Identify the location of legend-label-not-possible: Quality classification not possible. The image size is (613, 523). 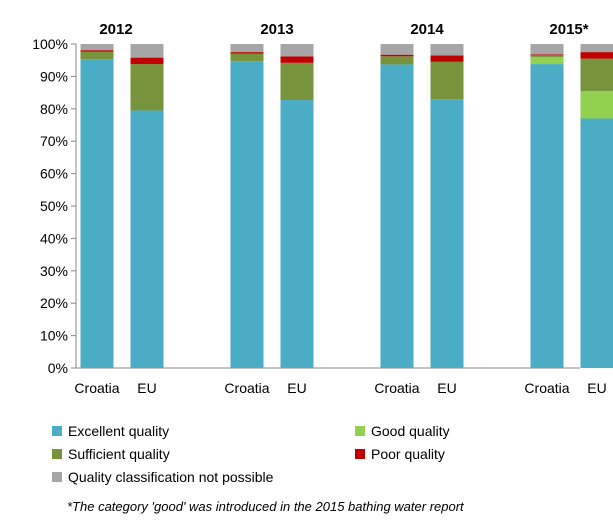
(171, 477).